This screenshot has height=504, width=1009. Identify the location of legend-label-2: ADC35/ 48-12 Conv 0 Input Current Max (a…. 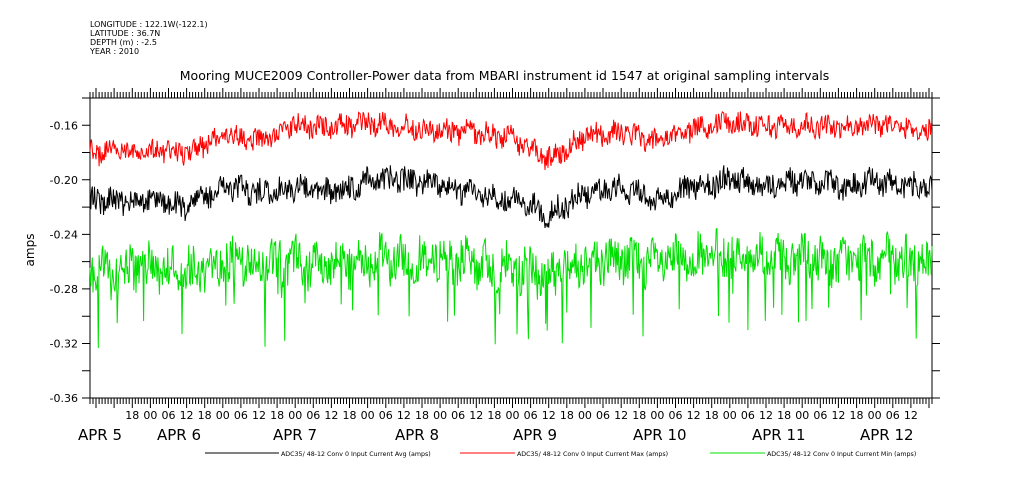
(592, 454).